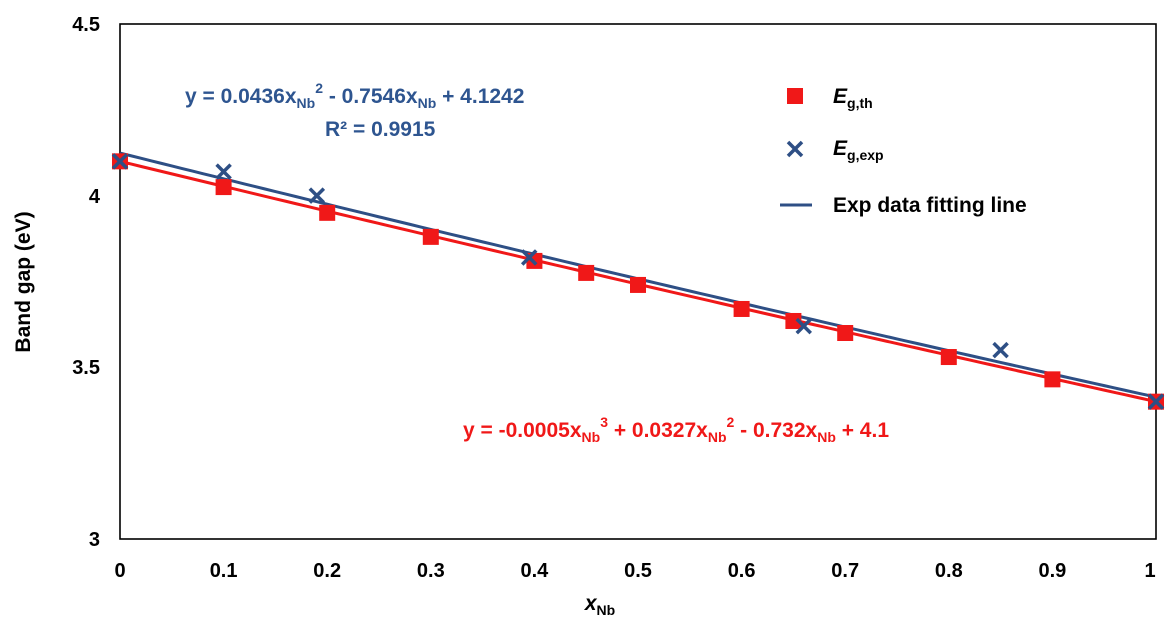 This screenshot has height=619, width=1165. I want to click on x-axis-title: xNb, so click(599, 605).